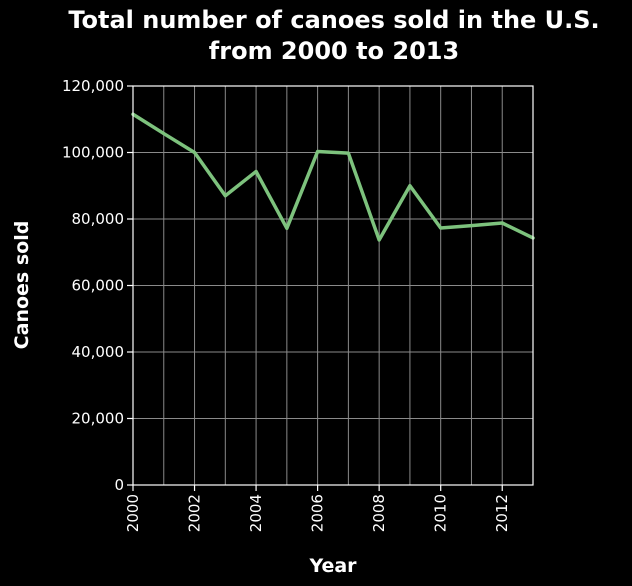 This screenshot has height=586, width=632. What do you see at coordinates (332, 566) in the screenshot?
I see `x-axis-label: Year` at bounding box center [332, 566].